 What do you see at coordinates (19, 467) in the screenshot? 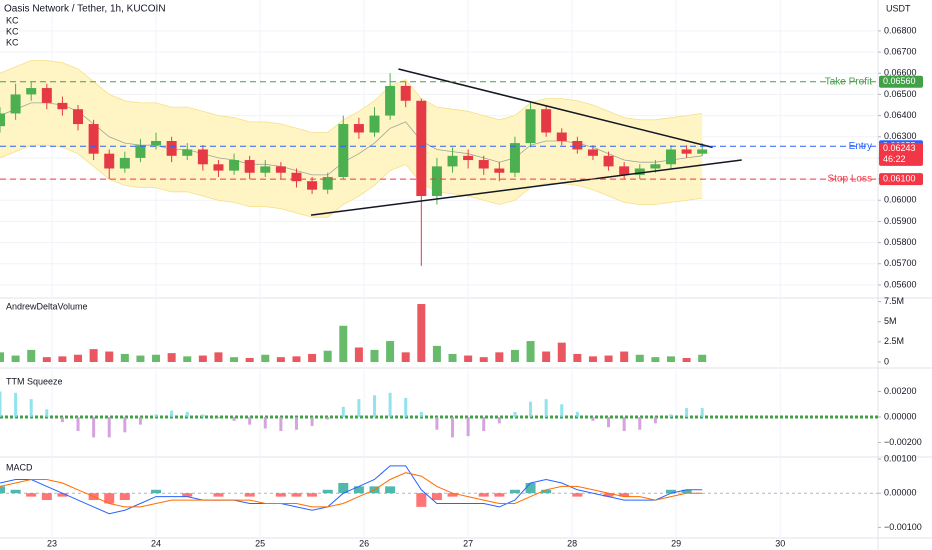
I see `pane-title: MACD` at bounding box center [19, 467].